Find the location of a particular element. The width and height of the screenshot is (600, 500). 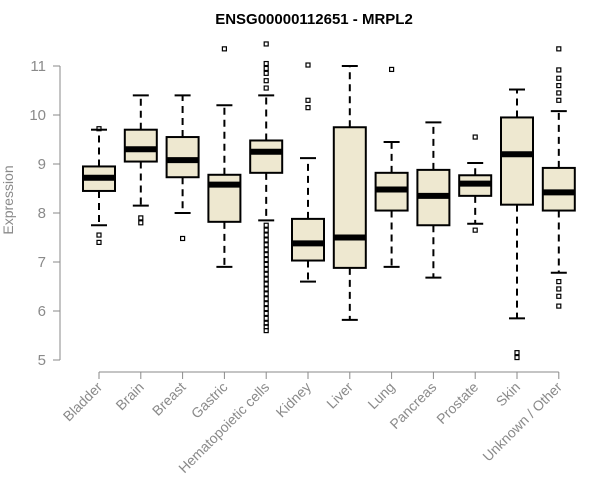

y-tick-label: 10 is located at coordinates (37, 115).